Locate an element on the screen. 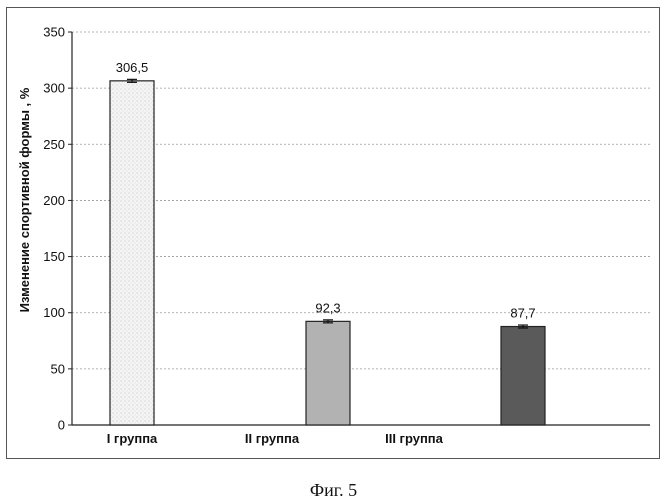  y-tick-label: 0 is located at coordinates (61, 425).